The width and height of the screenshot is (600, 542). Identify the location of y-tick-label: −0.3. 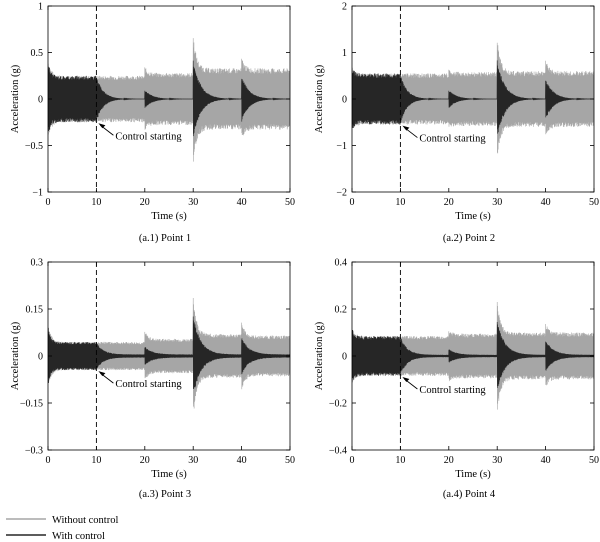
(34, 451).